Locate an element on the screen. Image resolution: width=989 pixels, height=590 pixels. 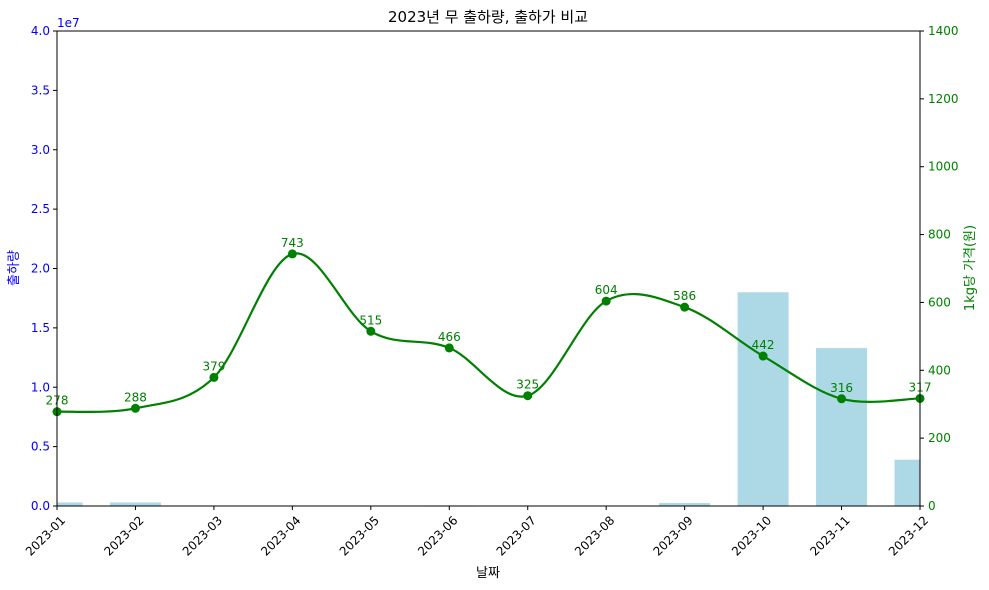
chart-title: 2023년 무 출하량, 출하가 비교 is located at coordinates (488, 17).